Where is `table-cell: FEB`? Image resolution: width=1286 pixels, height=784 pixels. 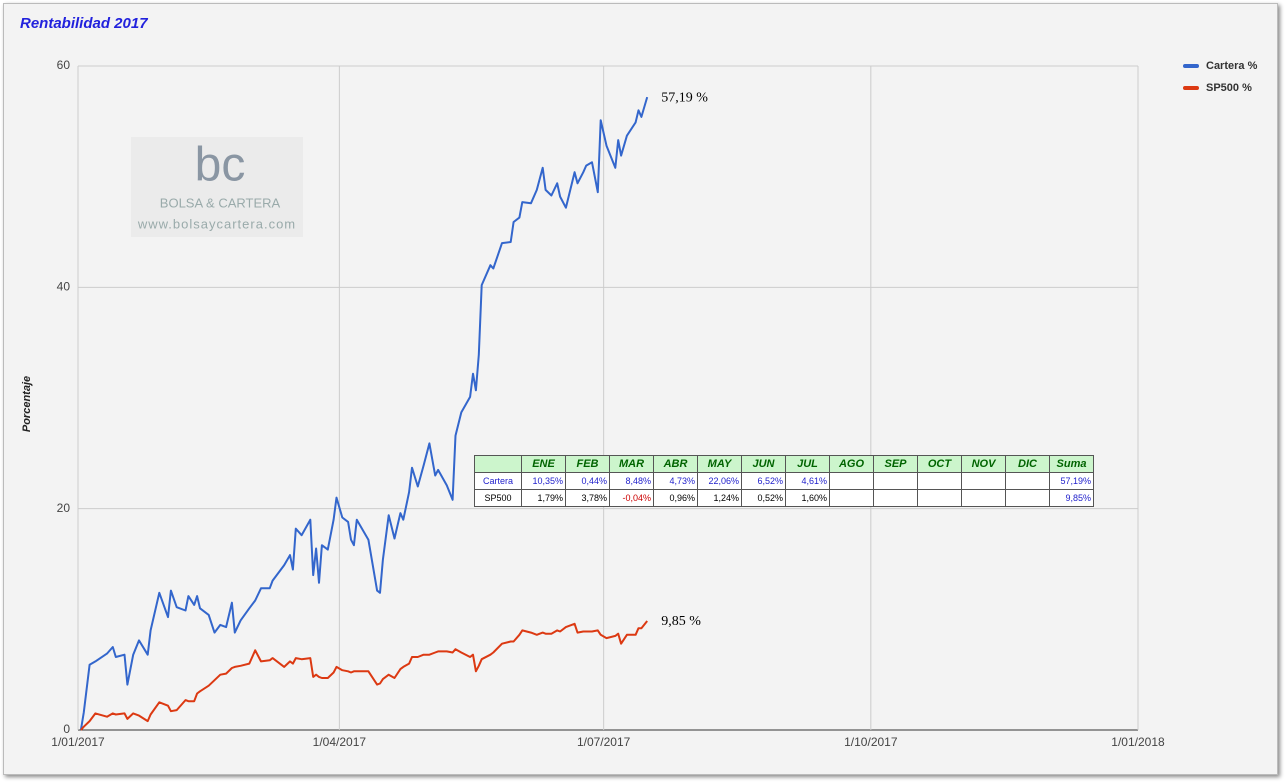
table-cell: FEB is located at coordinates (587, 464).